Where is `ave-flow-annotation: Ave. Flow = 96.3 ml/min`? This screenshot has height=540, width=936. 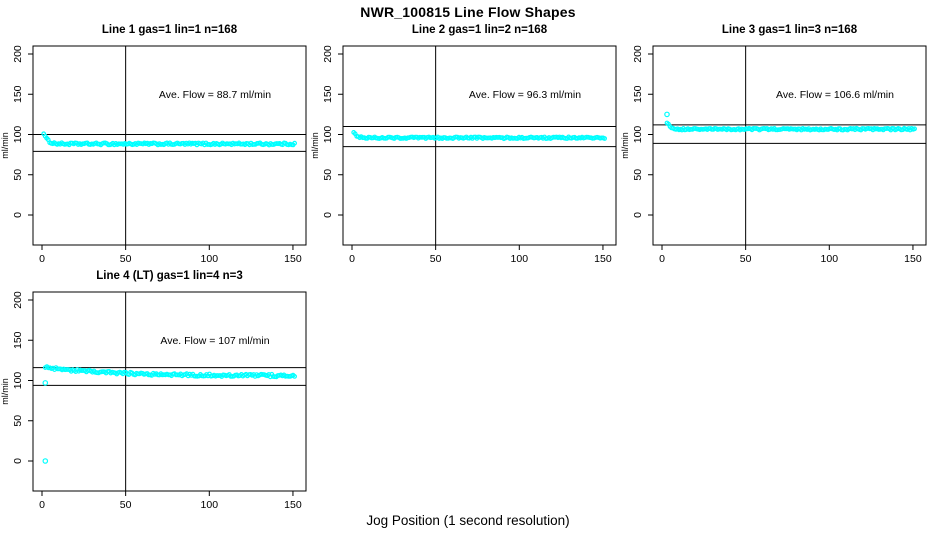
ave-flow-annotation: Ave. Flow = 96.3 ml/min is located at coordinates (525, 95).